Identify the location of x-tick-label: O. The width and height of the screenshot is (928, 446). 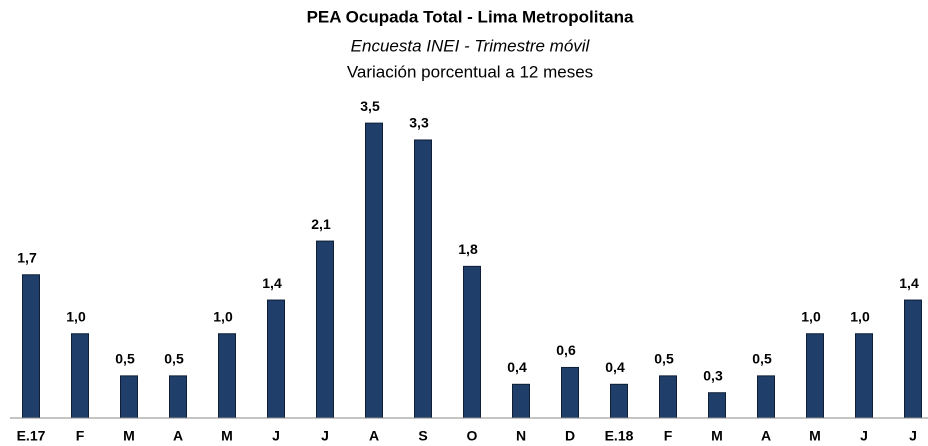
(472, 436).